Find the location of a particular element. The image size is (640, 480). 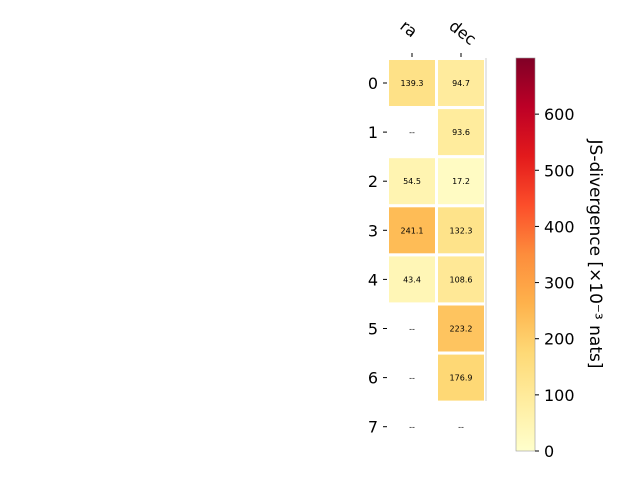

row-label: 2 is located at coordinates (373, 181).